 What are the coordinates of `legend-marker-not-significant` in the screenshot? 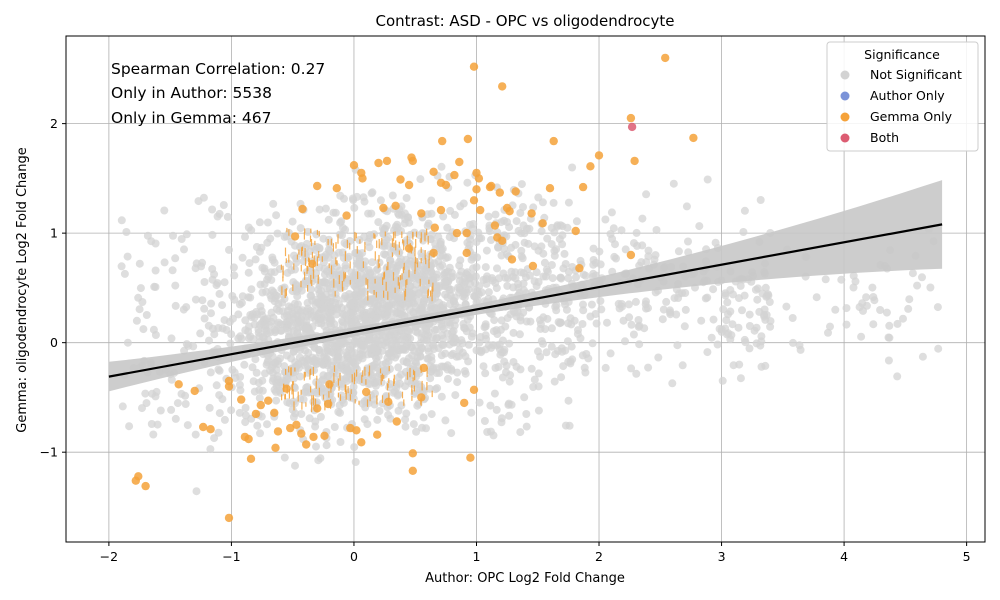 It's located at (845, 75).